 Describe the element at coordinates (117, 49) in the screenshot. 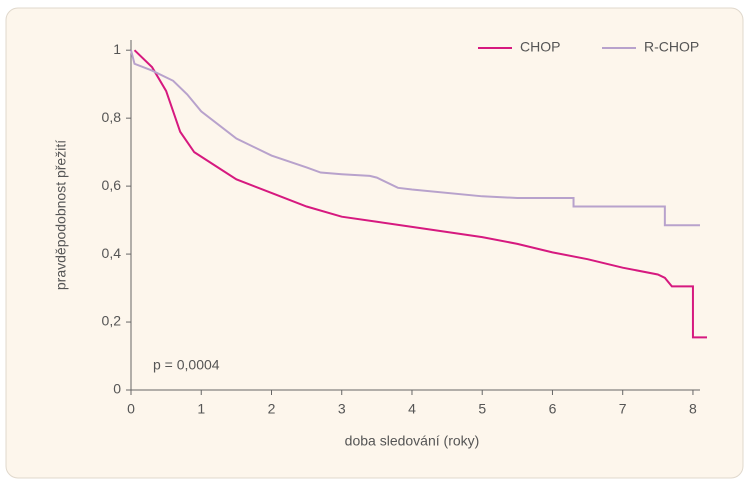

I see `y-tick-label: 1` at that location.